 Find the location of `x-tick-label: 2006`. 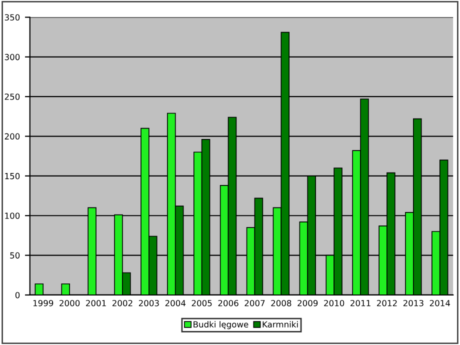

x-tick-label: 2006 is located at coordinates (228, 303).